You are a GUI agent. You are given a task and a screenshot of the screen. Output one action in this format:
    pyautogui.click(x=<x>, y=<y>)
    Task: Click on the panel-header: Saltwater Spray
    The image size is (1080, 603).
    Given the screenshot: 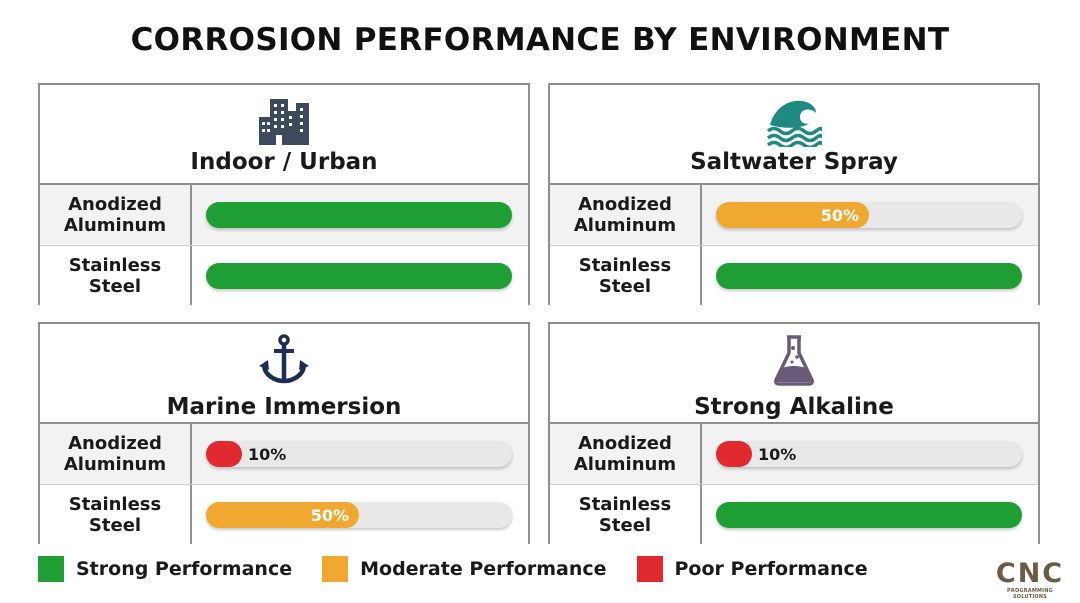 What is the action you would take?
    pyautogui.click(x=794, y=135)
    